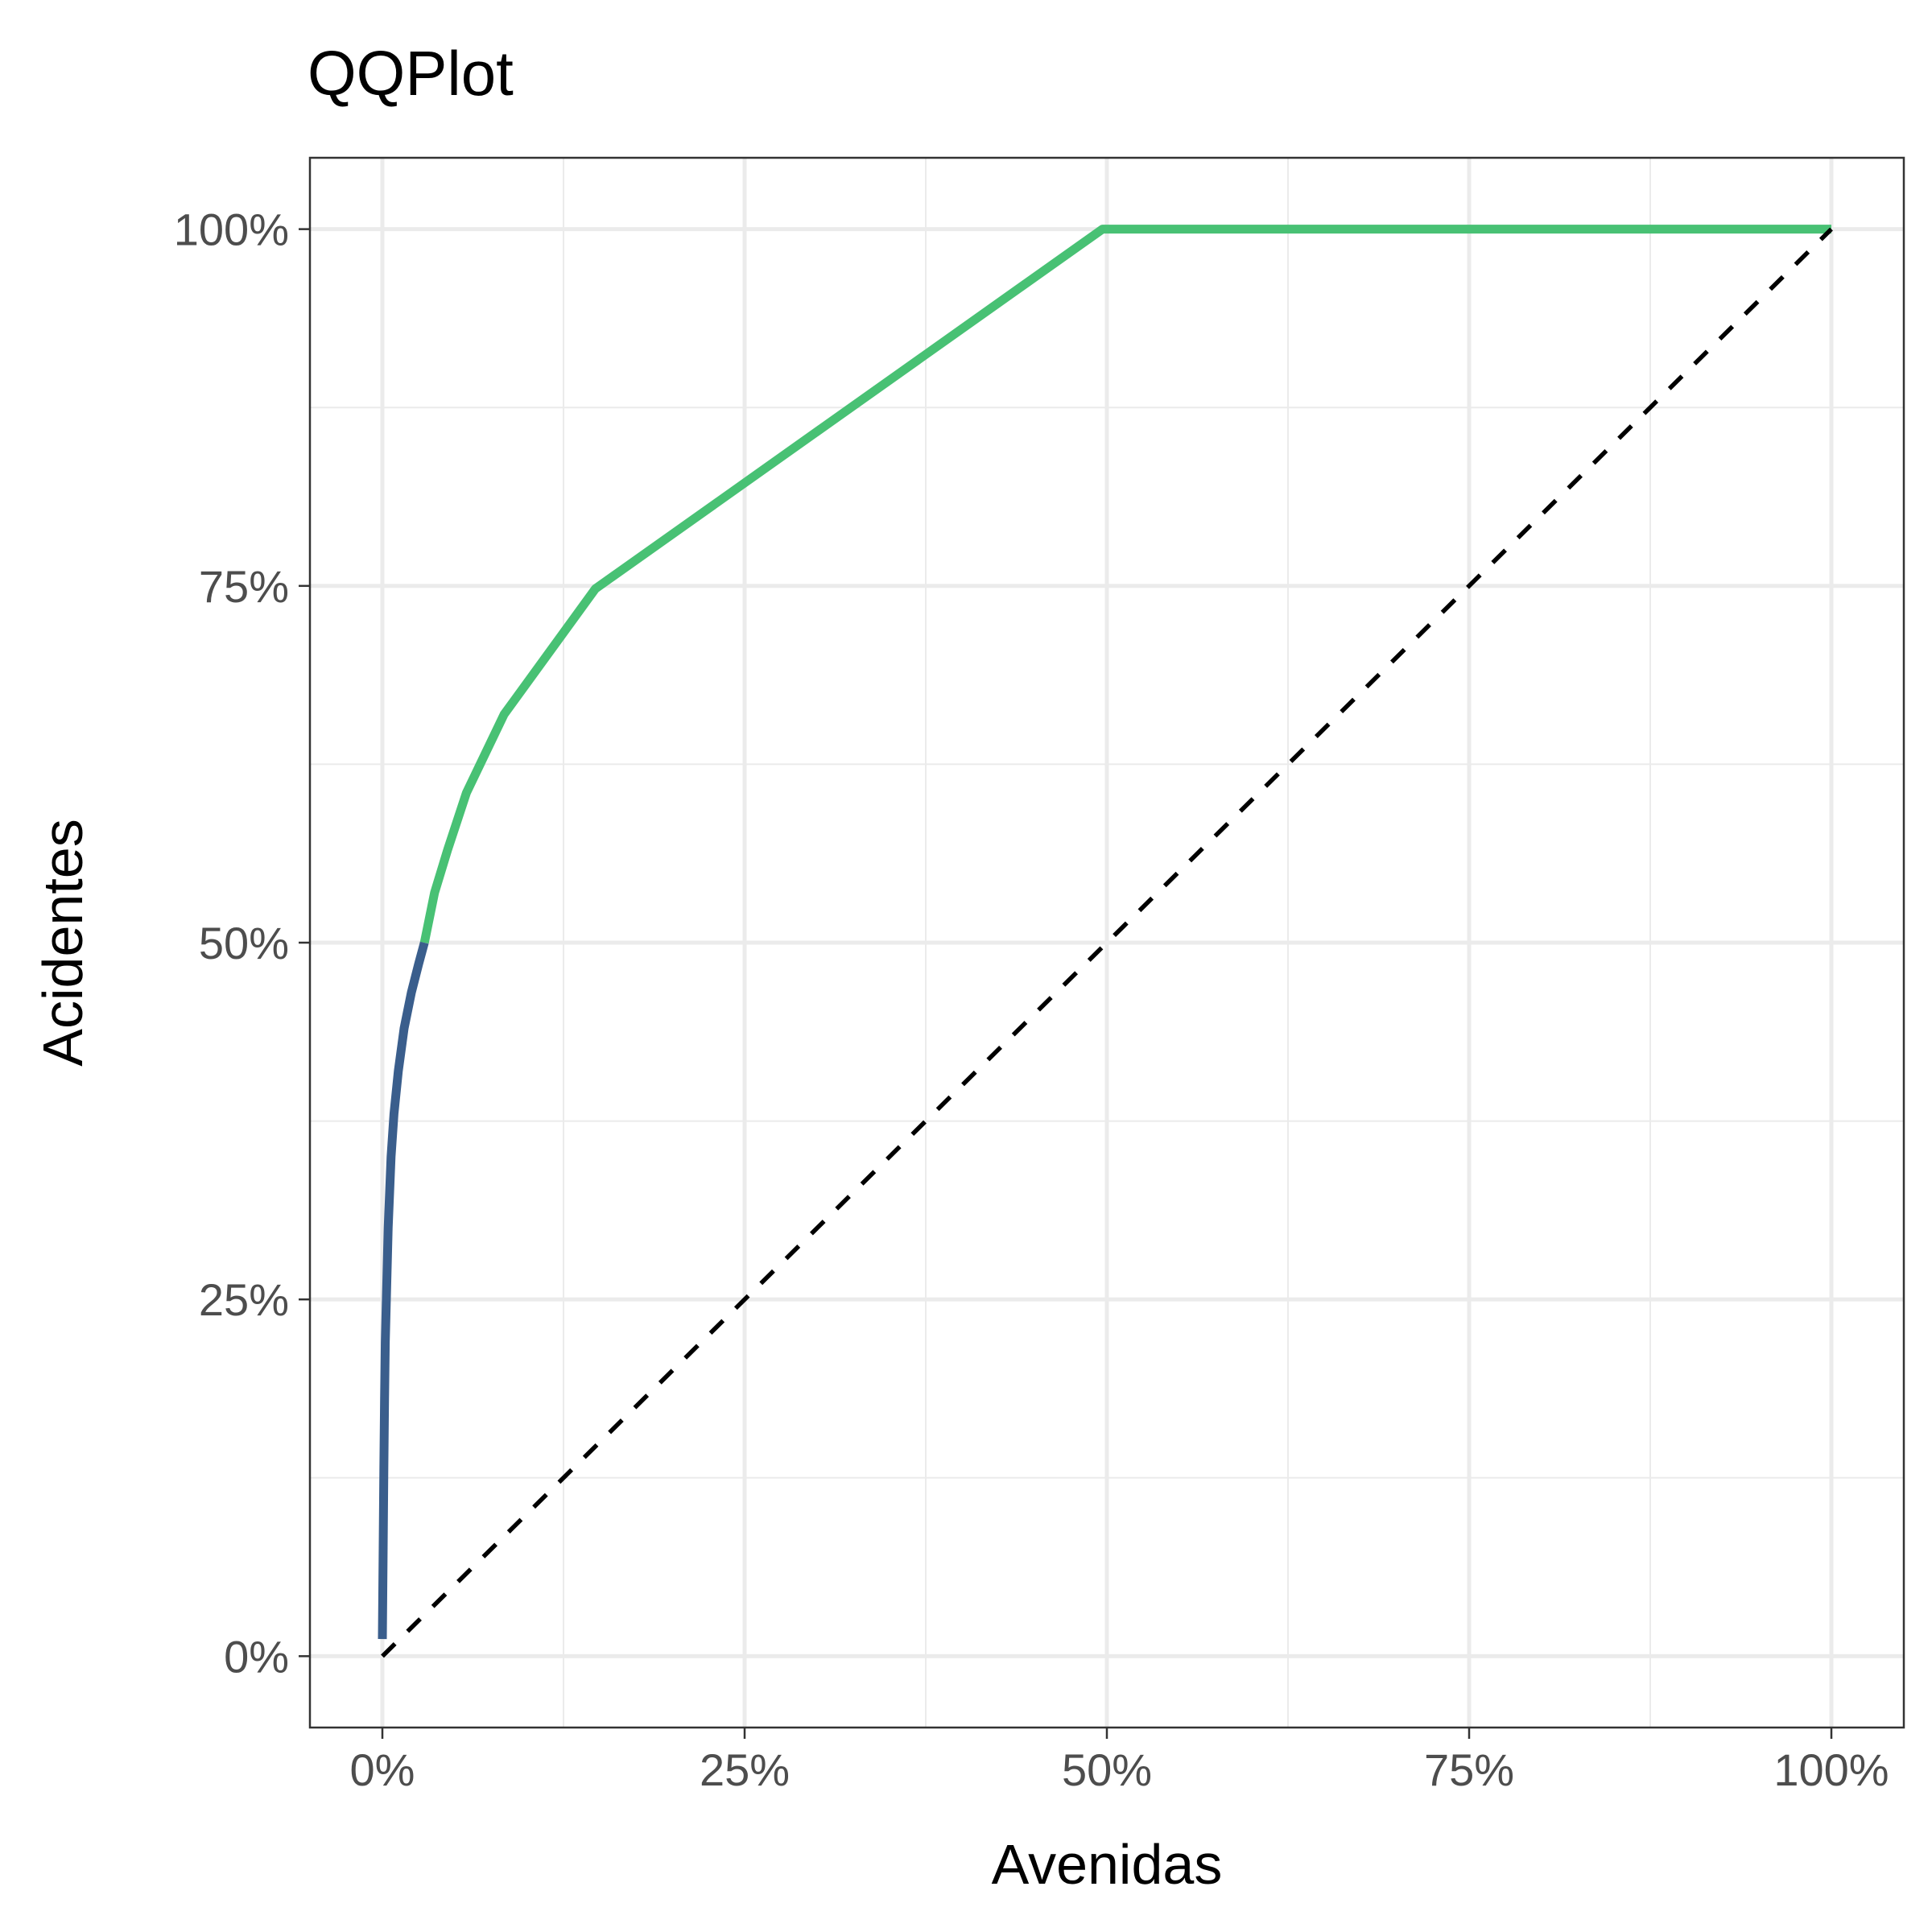 Image resolution: width=1932 pixels, height=1932 pixels. What do you see at coordinates (1107, 1770) in the screenshot?
I see `x-tick-label: 50%` at bounding box center [1107, 1770].